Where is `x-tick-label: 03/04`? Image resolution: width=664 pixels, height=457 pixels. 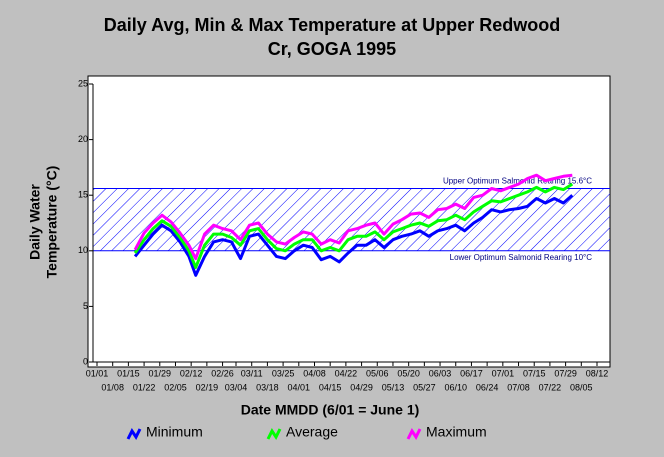
x-tick-label: 03/04 is located at coordinates (236, 387).